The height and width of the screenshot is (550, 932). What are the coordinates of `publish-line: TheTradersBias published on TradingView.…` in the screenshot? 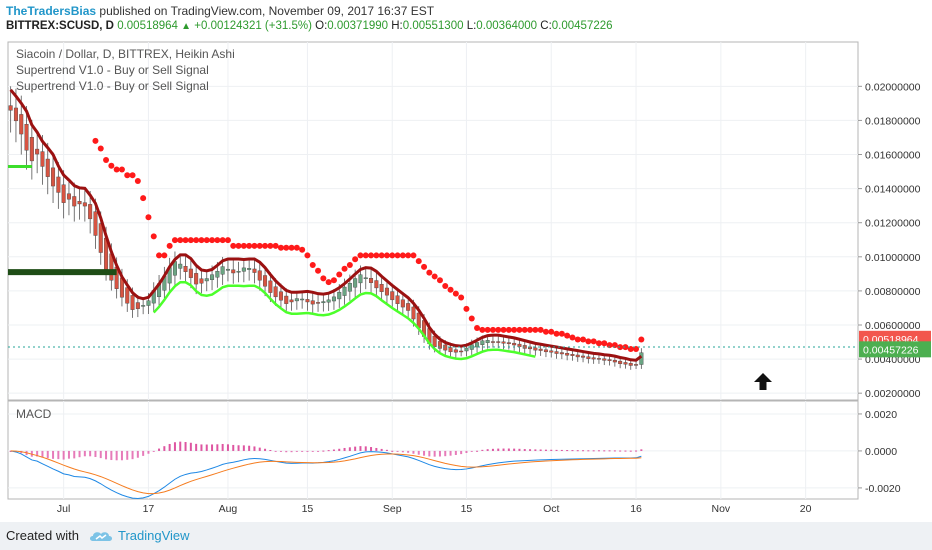 It's located at (220, 11).